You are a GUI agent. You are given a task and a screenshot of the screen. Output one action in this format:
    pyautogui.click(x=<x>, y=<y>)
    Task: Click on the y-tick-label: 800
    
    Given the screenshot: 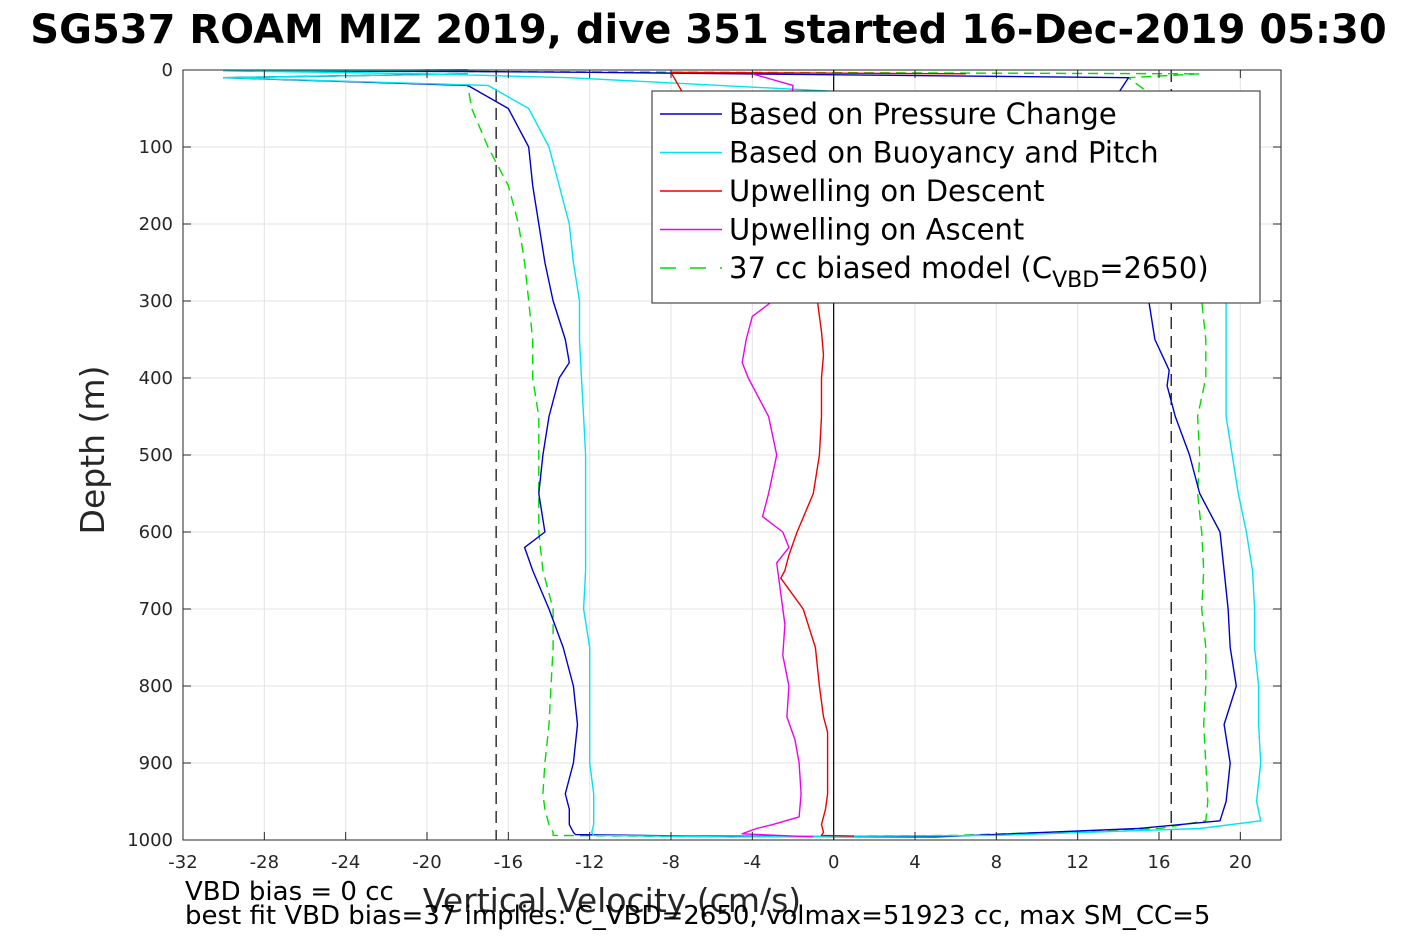 What is the action you would take?
    pyautogui.click(x=156, y=686)
    